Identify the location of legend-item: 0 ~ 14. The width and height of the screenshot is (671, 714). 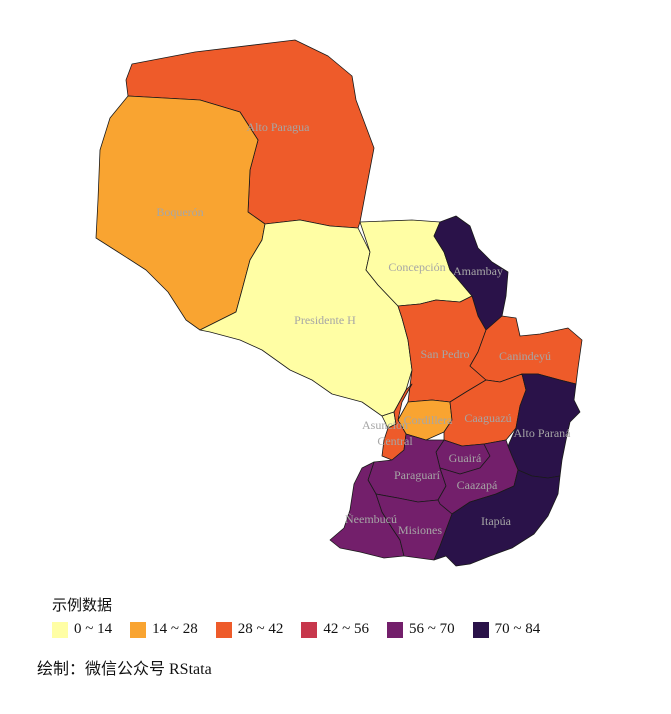
(82, 629).